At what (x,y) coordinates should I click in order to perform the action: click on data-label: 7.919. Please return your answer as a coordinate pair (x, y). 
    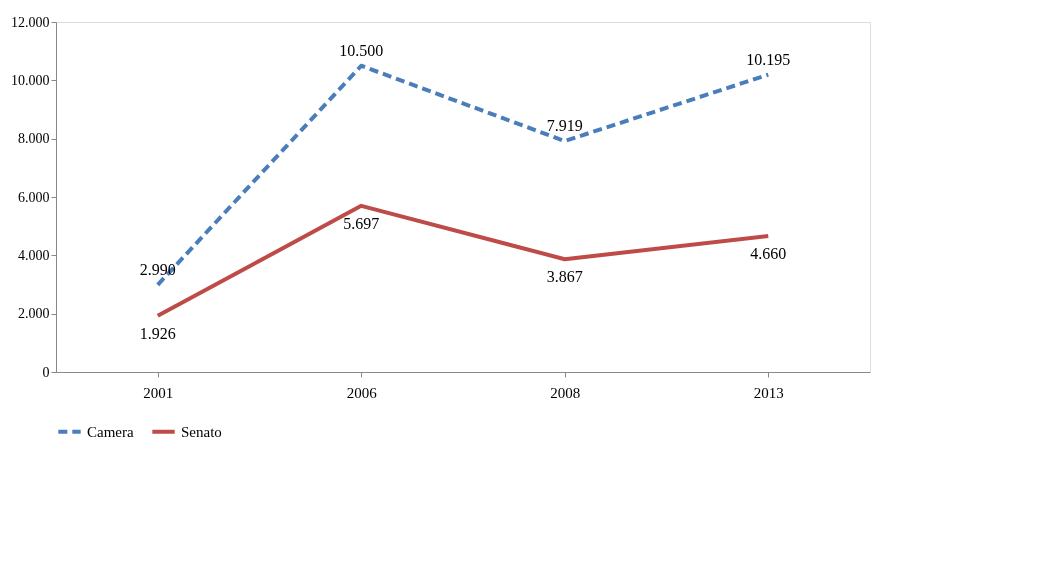
    Looking at the image, I should click on (564, 126).